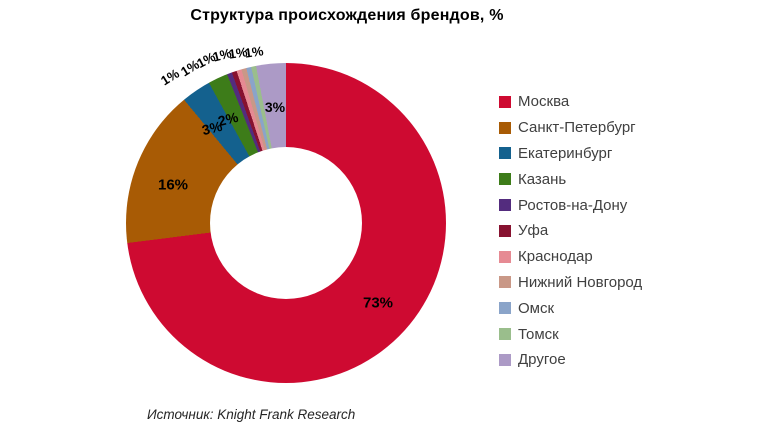 This screenshot has width=770, height=443. Describe the element at coordinates (275, 107) in the screenshot. I see `slice-value-label-10: 3%` at that location.